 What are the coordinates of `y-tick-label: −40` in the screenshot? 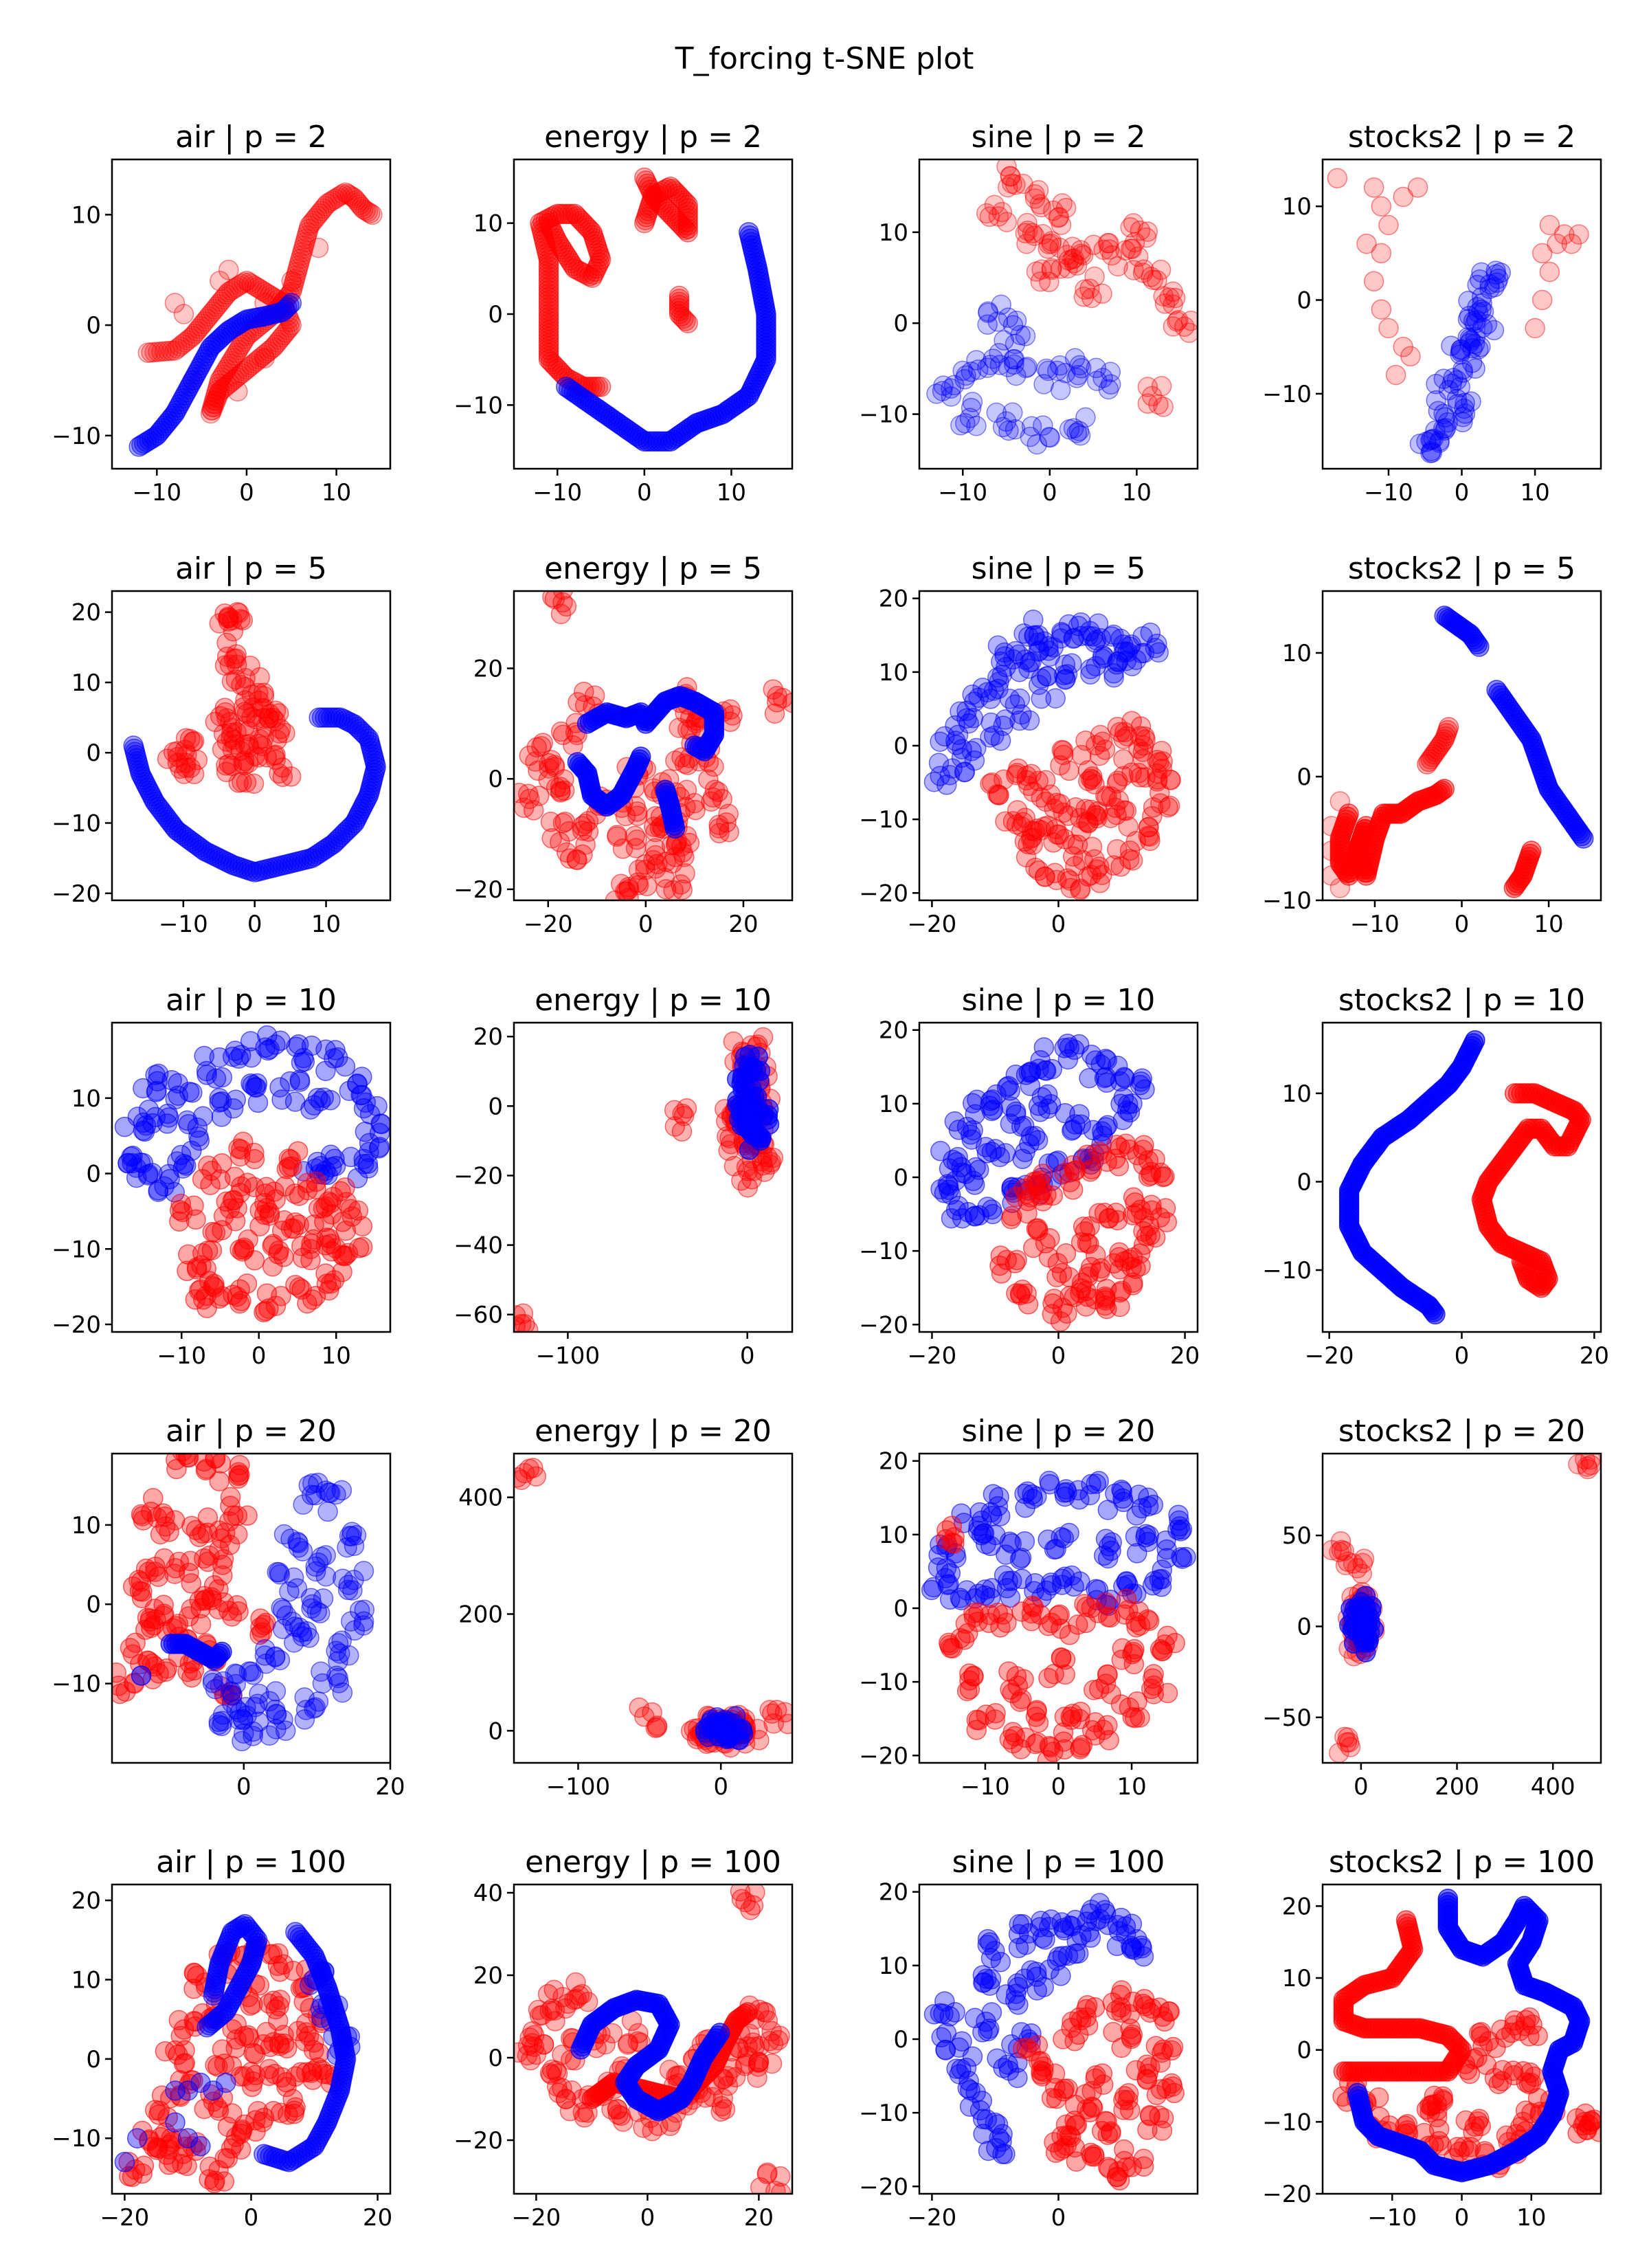 It's located at (478, 1246).